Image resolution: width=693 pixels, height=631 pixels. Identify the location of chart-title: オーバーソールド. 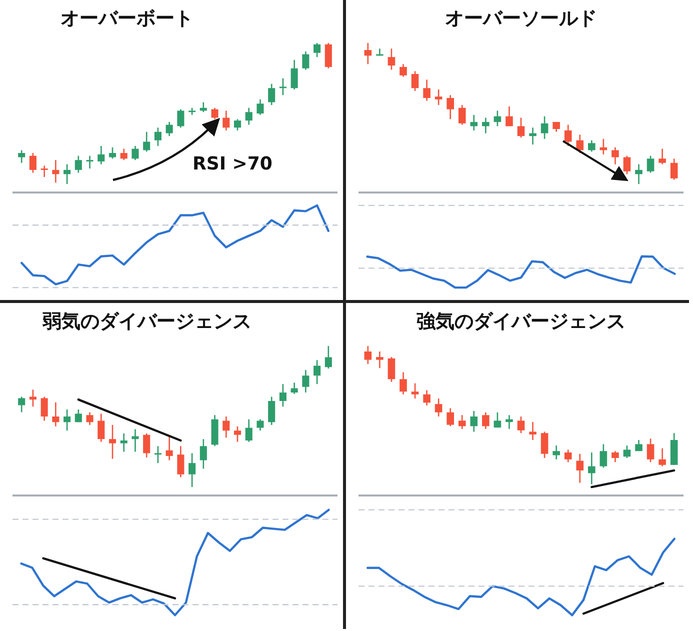
(521, 19).